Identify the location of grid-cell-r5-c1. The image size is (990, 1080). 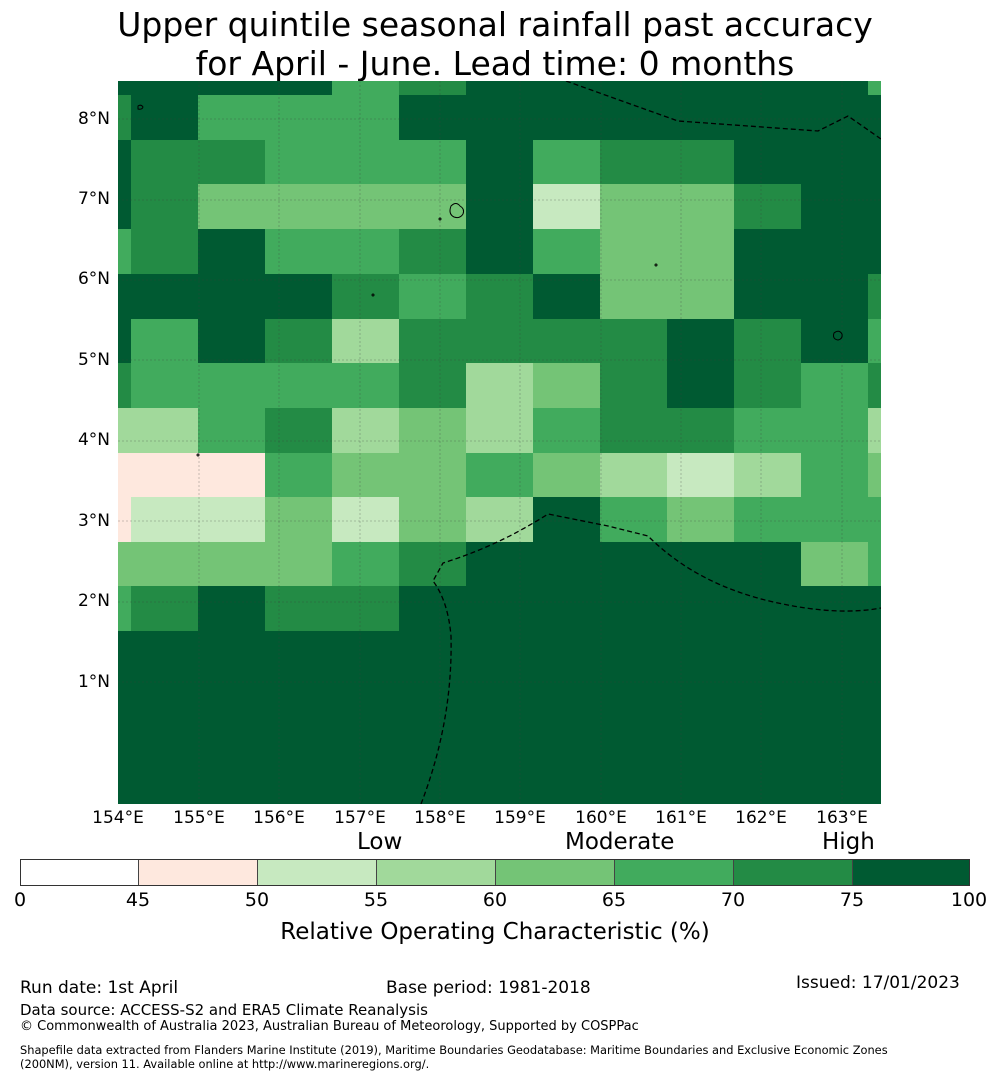
(164, 296).